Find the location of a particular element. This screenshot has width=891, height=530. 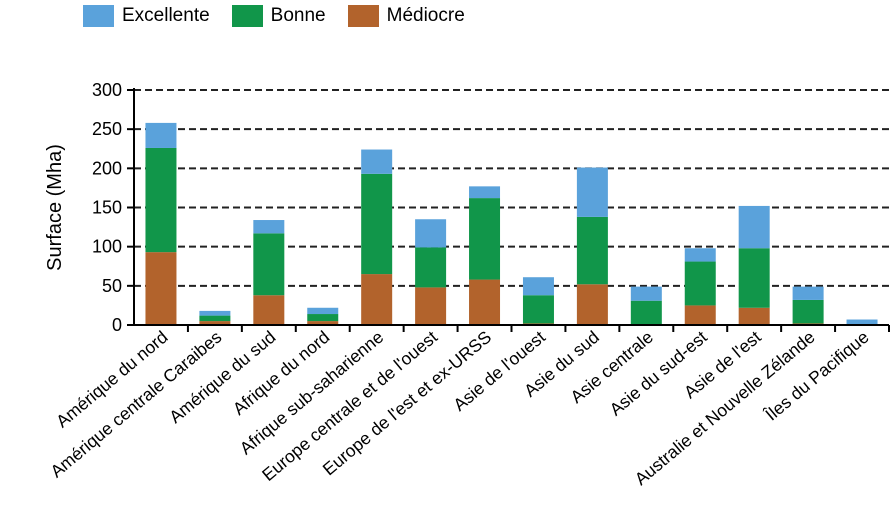

legend-label-mediocre: Médiocre is located at coordinates (425, 15).